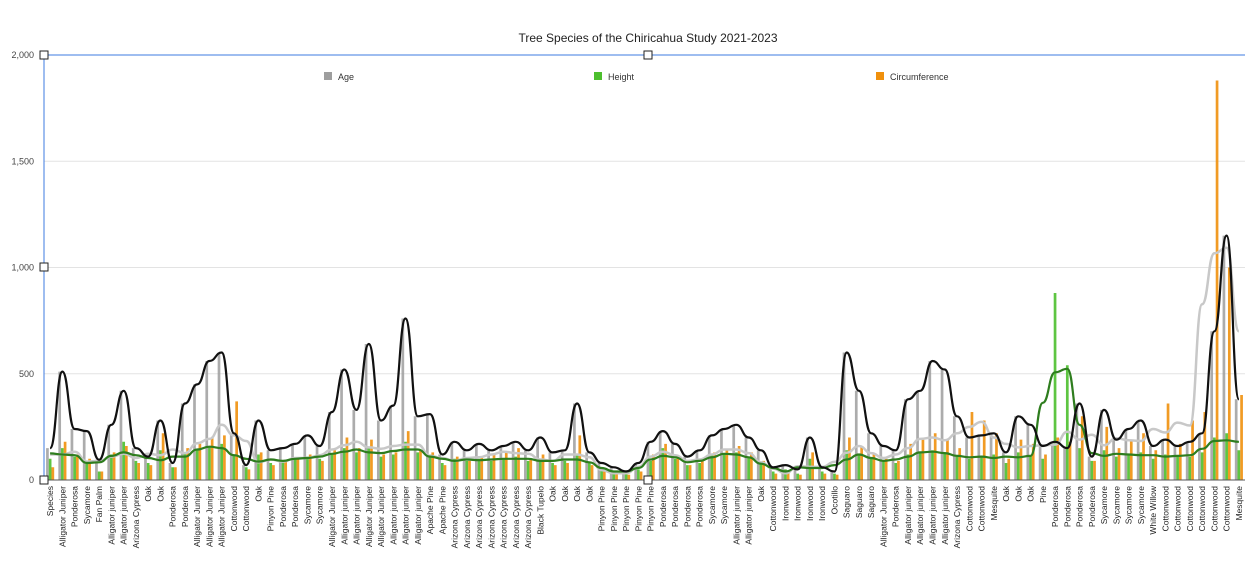  I want to click on x-tick-label: Alligator Juniper, so click(884, 516).